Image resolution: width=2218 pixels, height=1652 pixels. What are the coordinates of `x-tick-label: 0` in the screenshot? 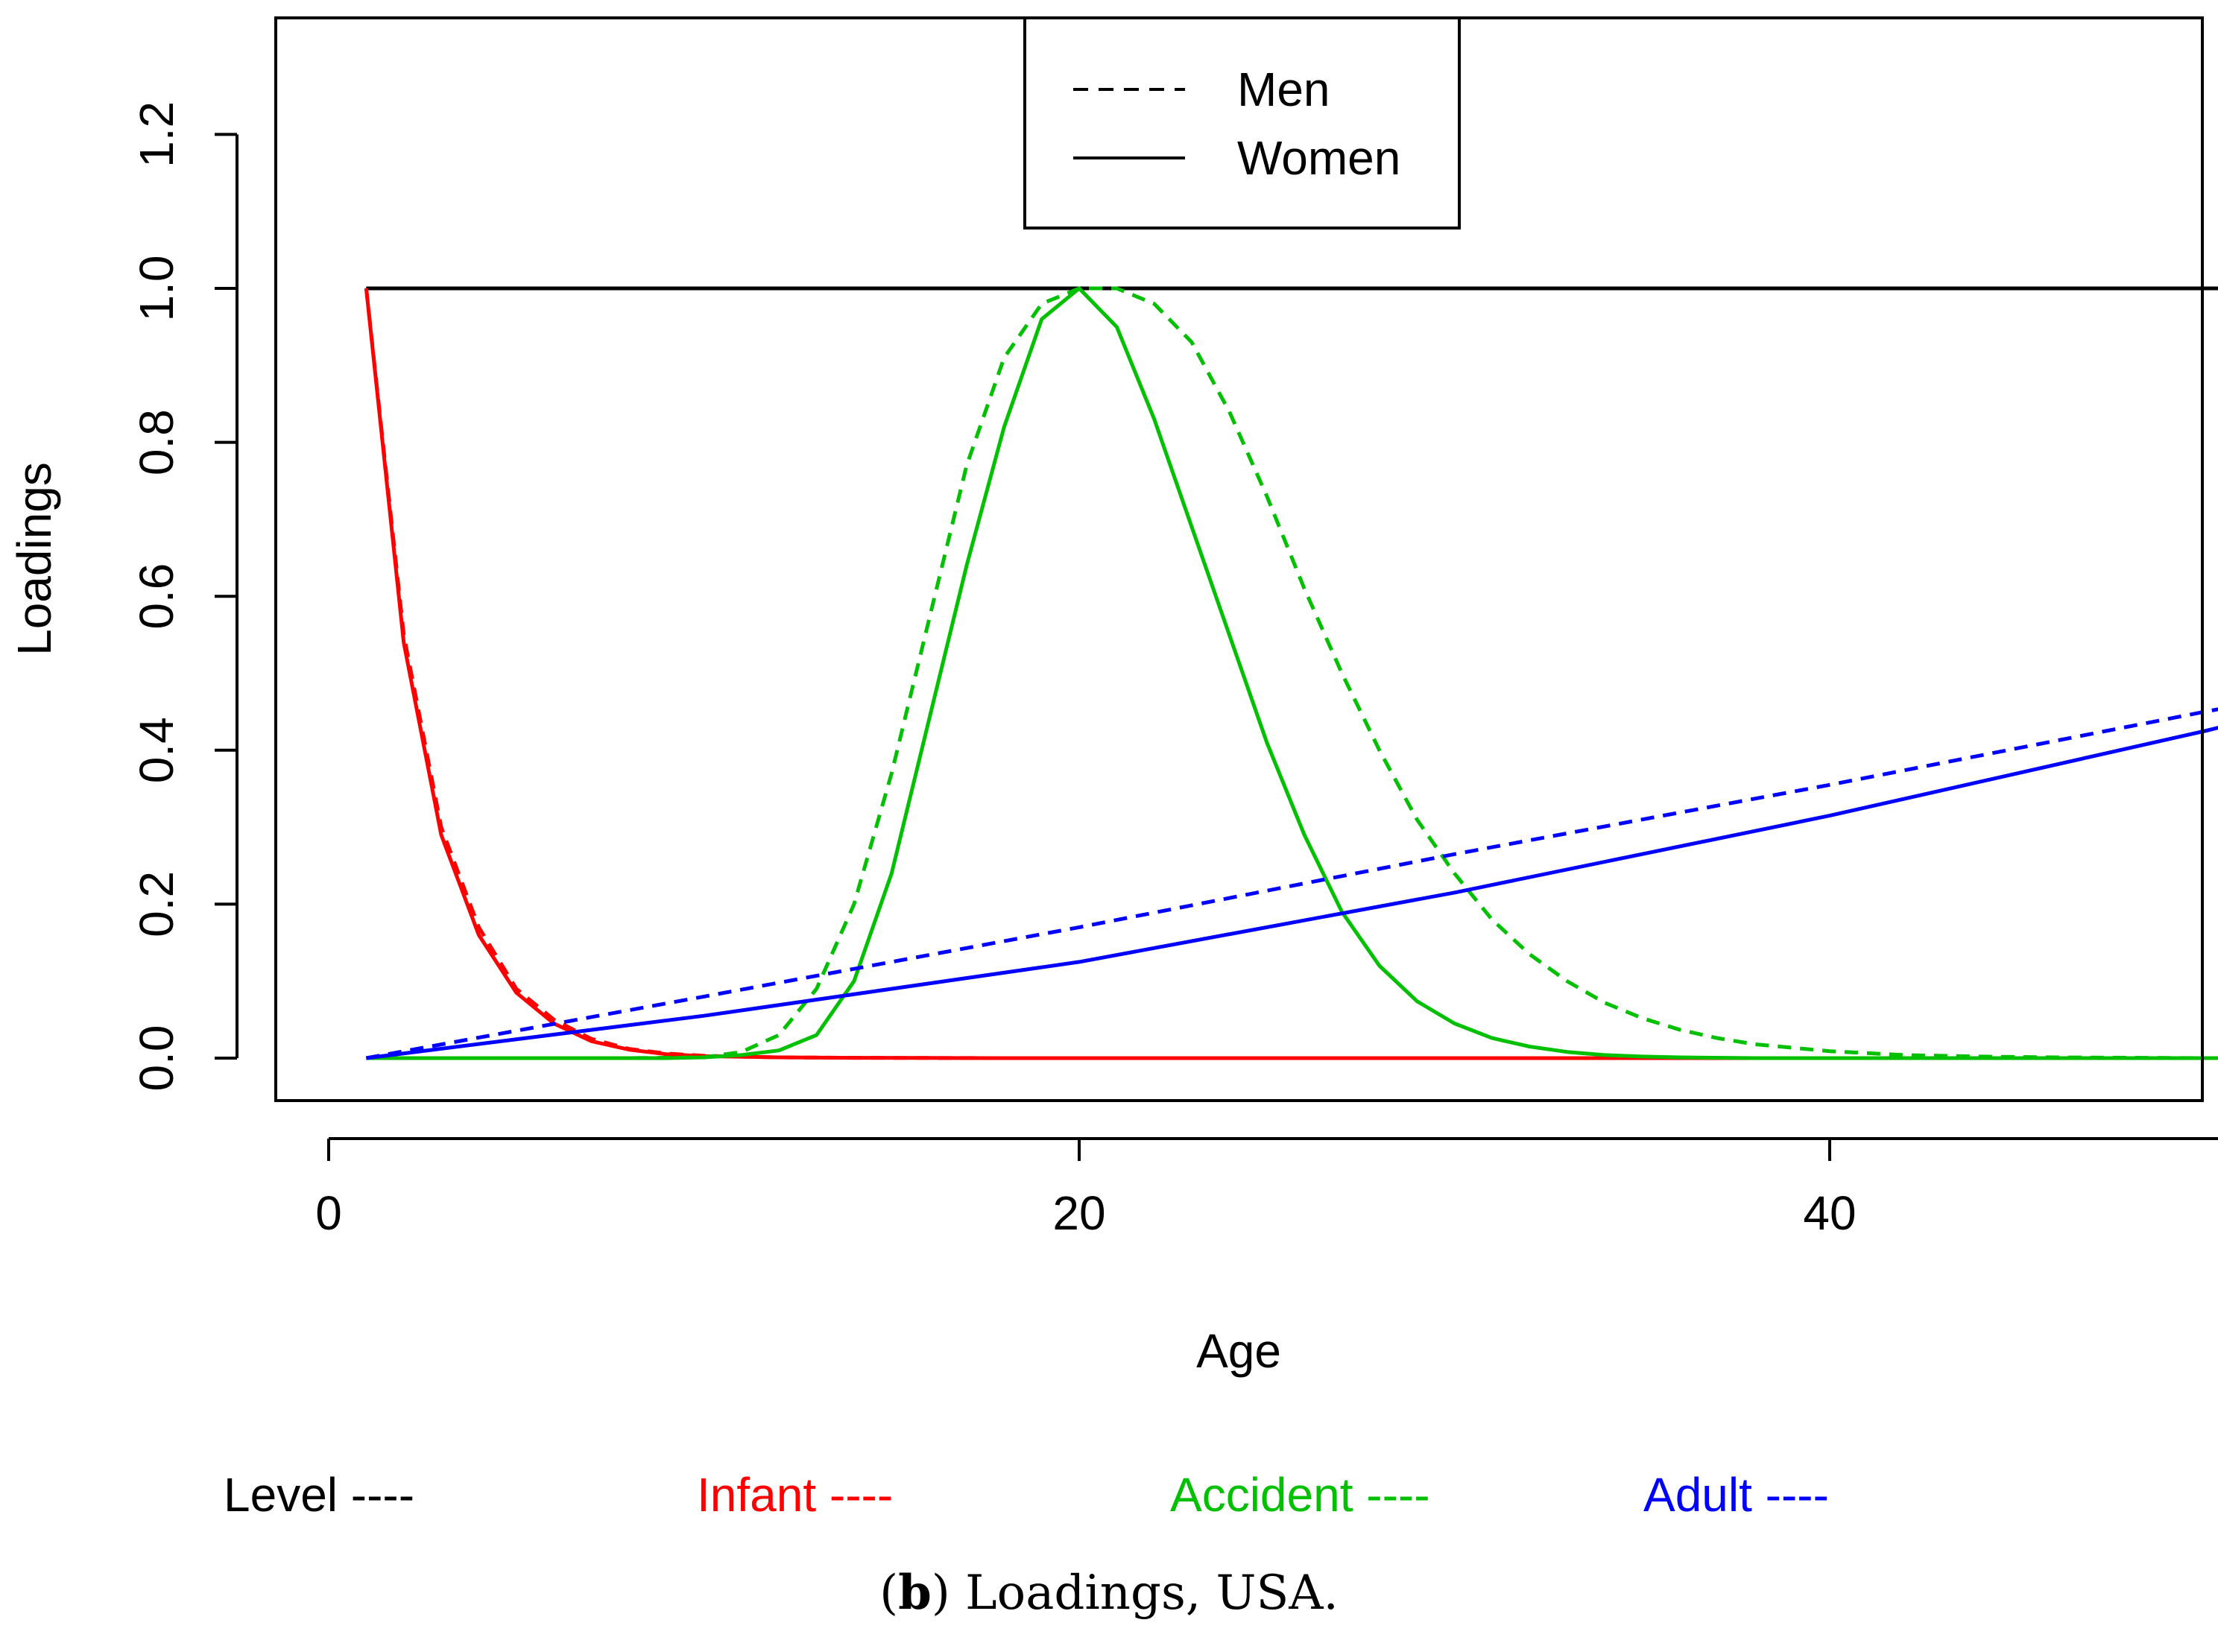 It's located at (328, 1213).